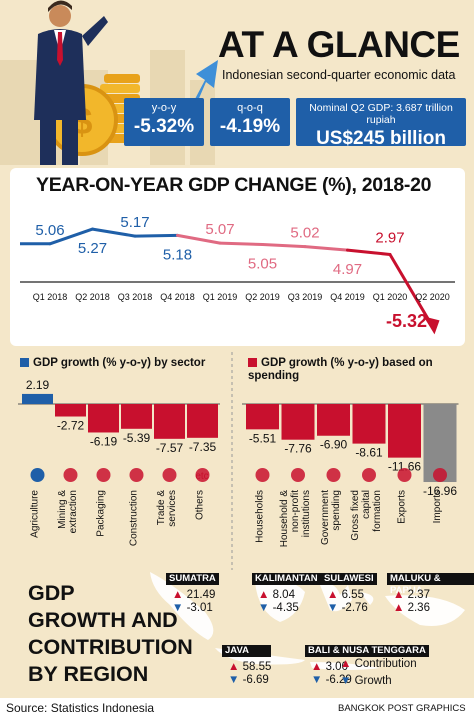  I want to click on region-title: GDP GROWTH AND CONTRIBUTION BY REGION, so click(110, 634).